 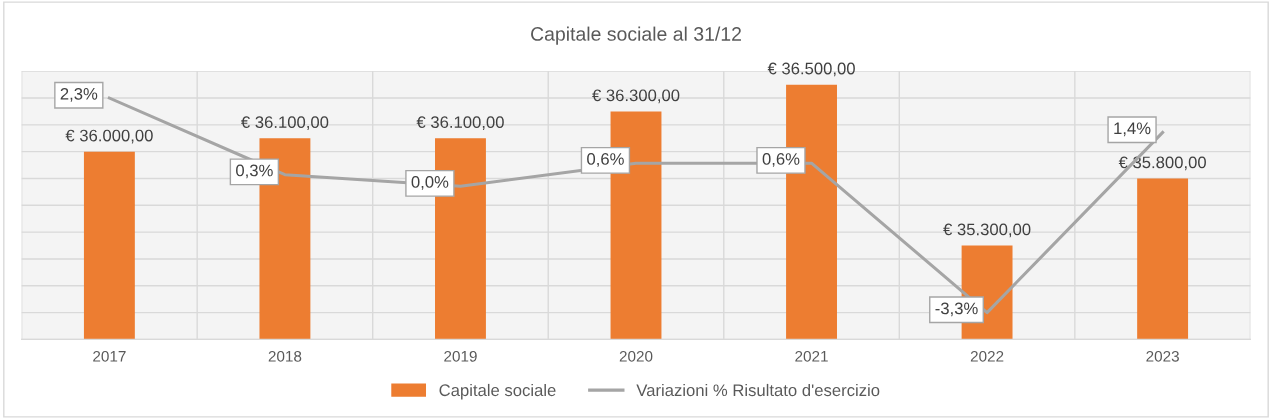 I want to click on data-label: € 36.000,00, so click(x=109, y=136).